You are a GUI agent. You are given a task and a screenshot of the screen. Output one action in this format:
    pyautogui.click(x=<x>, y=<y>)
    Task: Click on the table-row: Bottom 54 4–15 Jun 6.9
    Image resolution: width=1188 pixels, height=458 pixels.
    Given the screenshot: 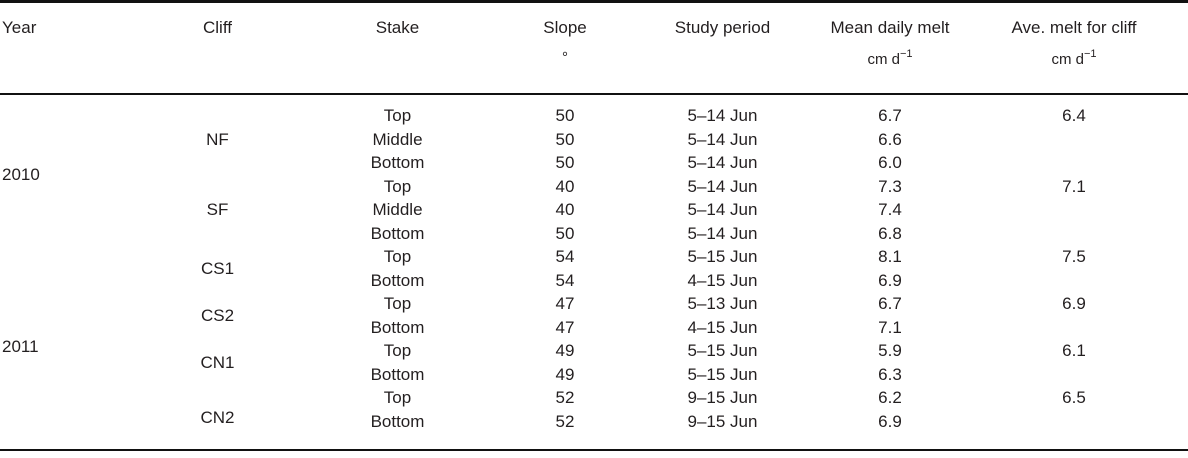 What is the action you would take?
    pyautogui.click(x=594, y=281)
    